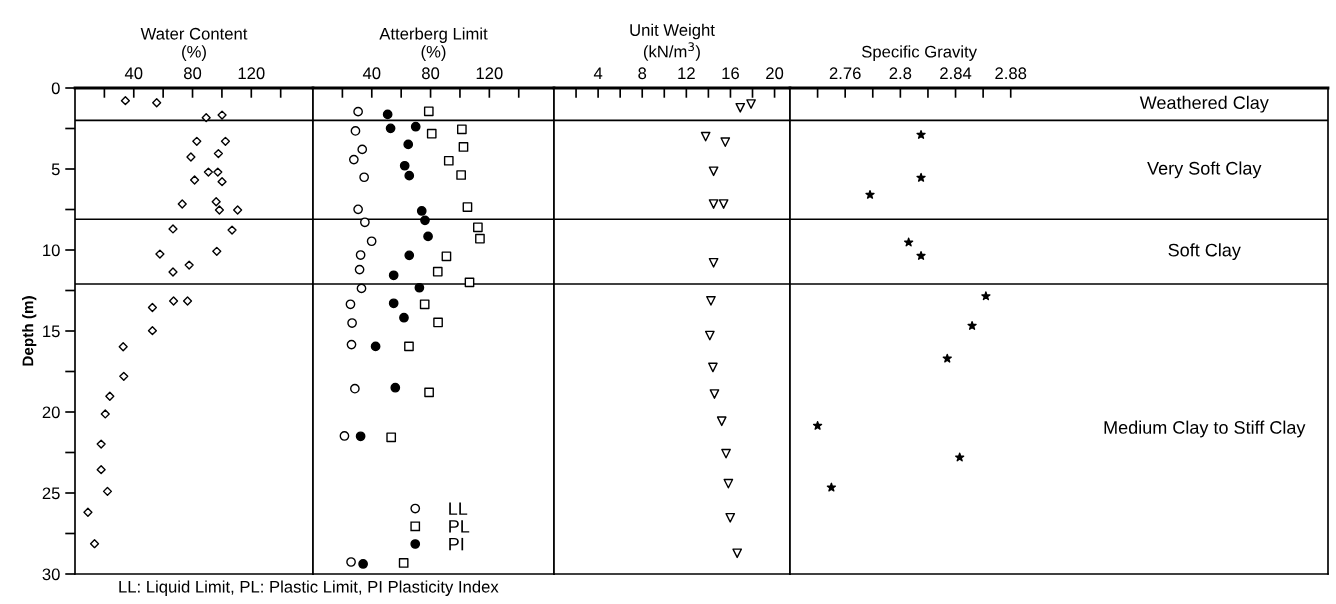 This screenshot has width=1336, height=604. I want to click on legend-label: PI, so click(456, 544).